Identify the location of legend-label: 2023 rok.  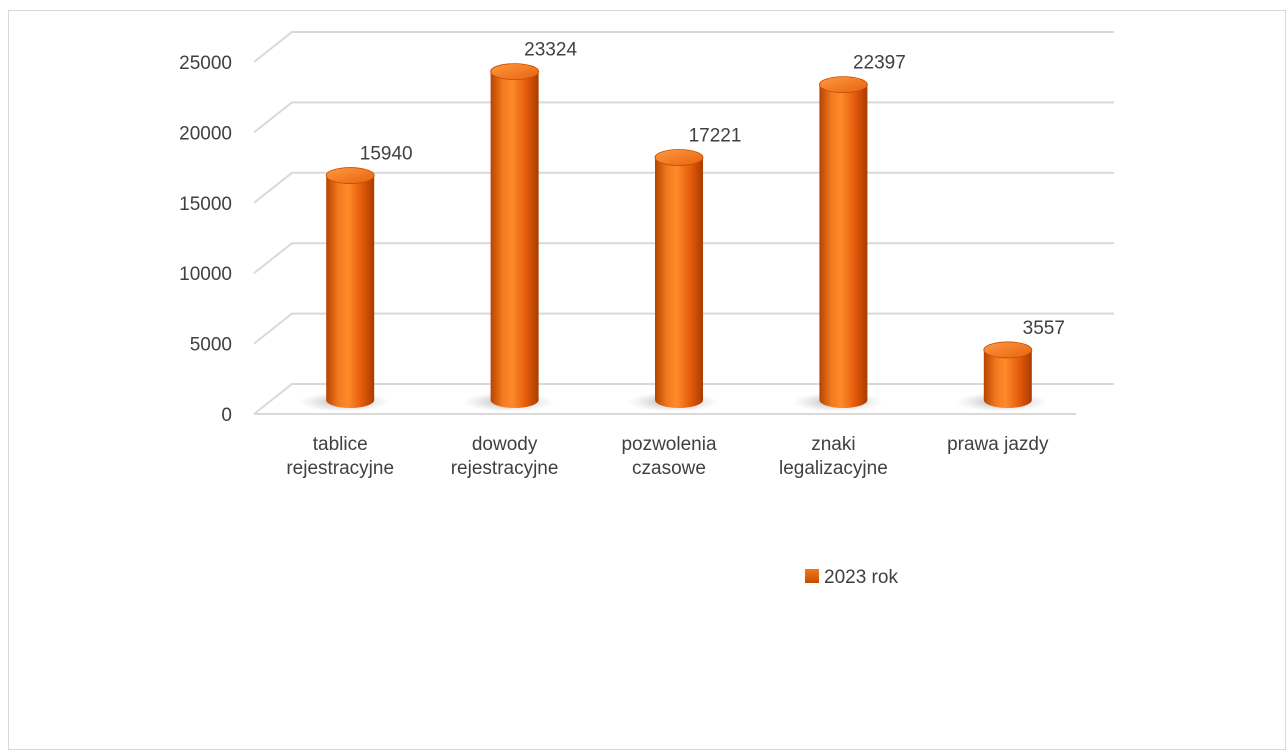
(861, 577).